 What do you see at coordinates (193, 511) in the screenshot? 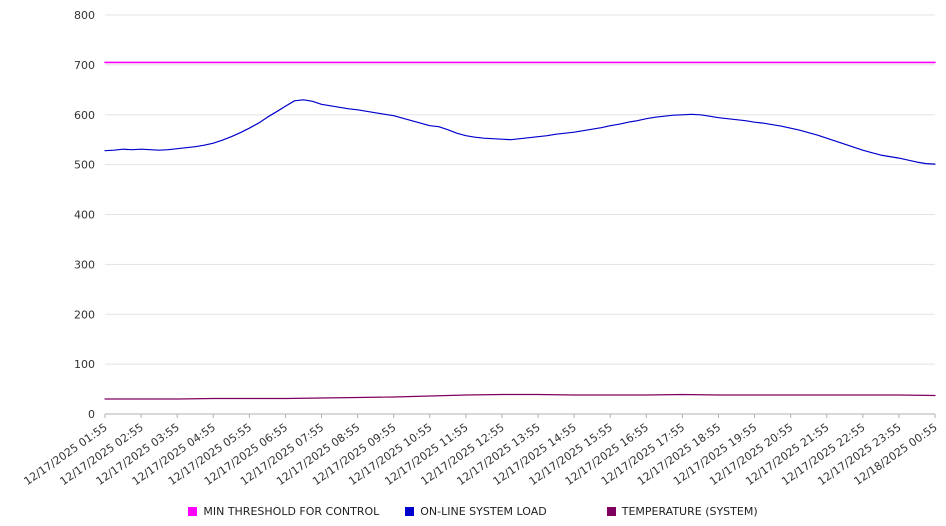
I see `legend-swatch-min-threshold-icon` at bounding box center [193, 511].